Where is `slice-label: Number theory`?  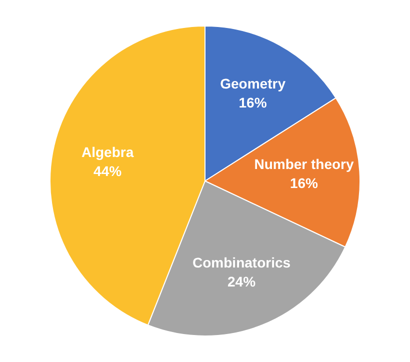 slice-label: Number theory is located at coordinates (304, 164).